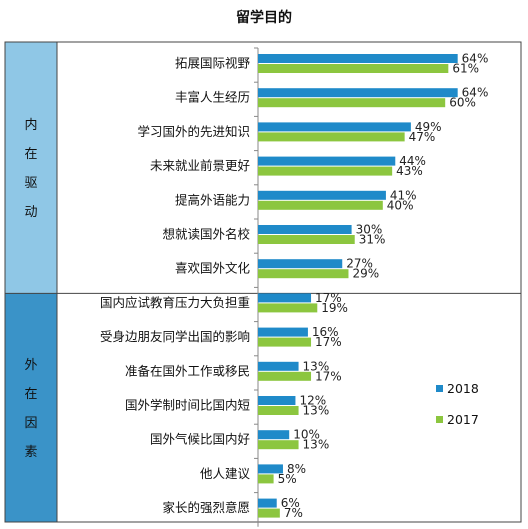  What do you see at coordinates (30, 183) in the screenshot?
I see `group-label-char: 驱` at bounding box center [30, 183].